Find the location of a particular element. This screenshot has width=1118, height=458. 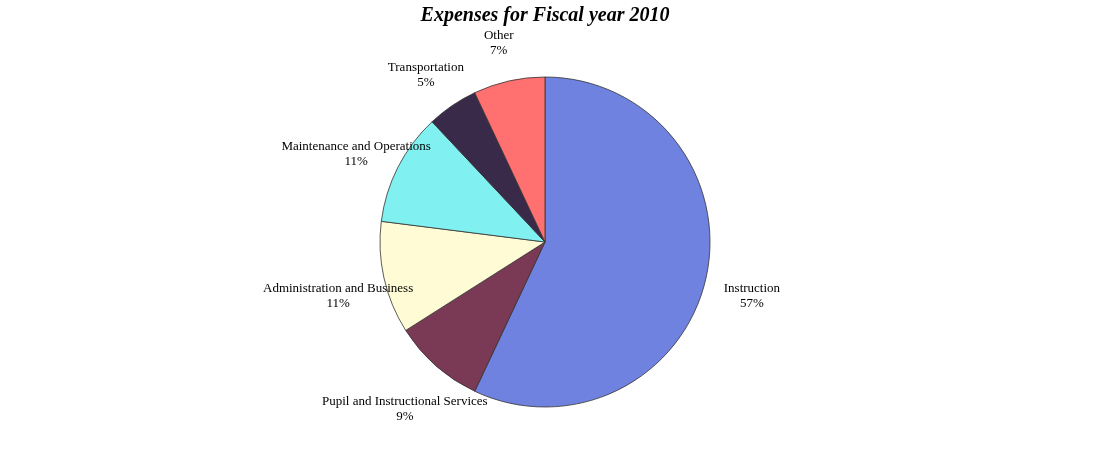

slice-label: Administration and Business is located at coordinates (338, 288).